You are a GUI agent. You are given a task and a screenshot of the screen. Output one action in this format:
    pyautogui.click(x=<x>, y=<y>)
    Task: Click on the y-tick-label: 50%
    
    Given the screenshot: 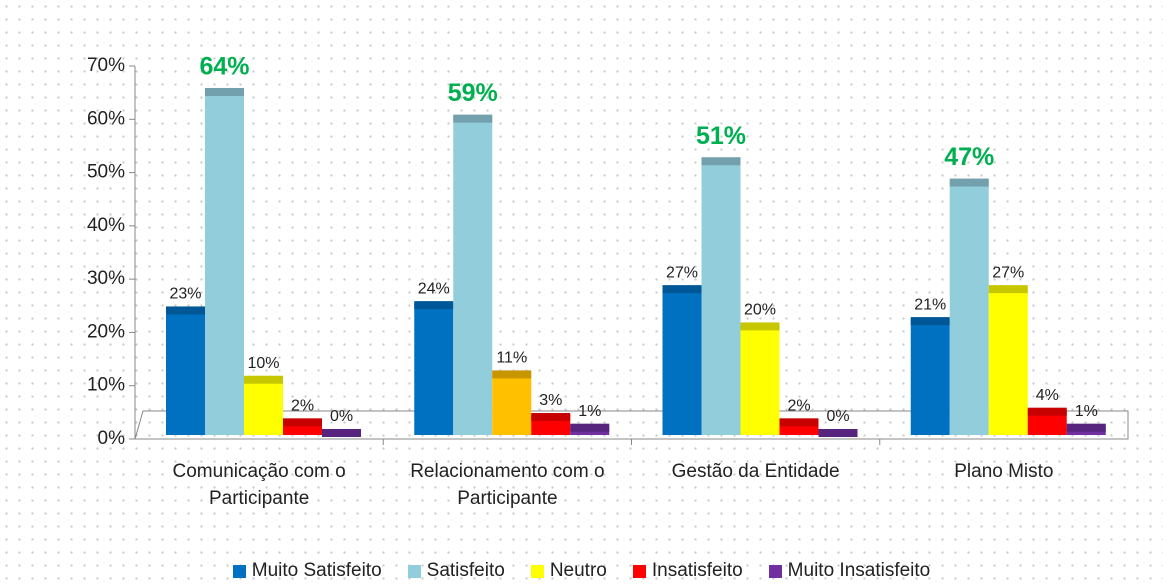 What is the action you would take?
    pyautogui.click(x=106, y=172)
    